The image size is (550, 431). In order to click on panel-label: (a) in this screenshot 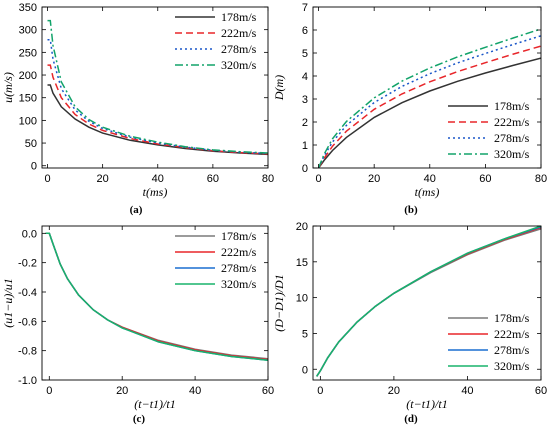, I will do `click(136, 210)`.